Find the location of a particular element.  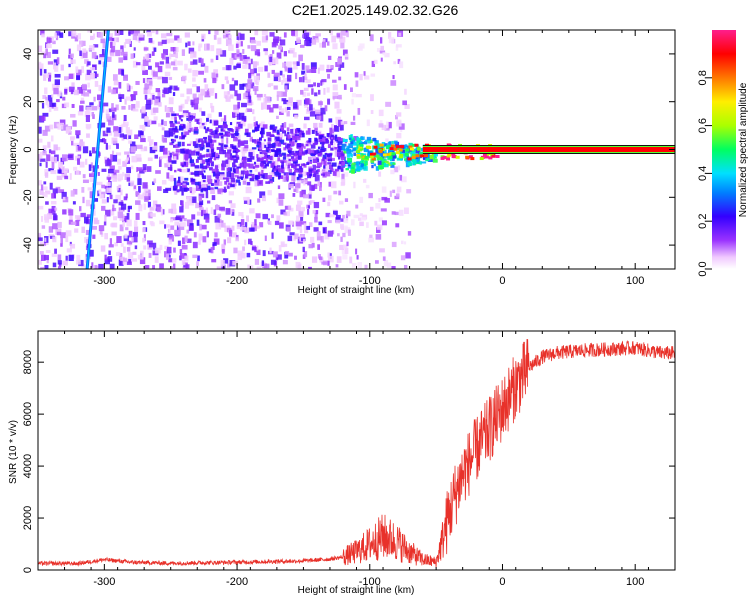

bottom-y-tick-label: 0 is located at coordinates (28, 570).